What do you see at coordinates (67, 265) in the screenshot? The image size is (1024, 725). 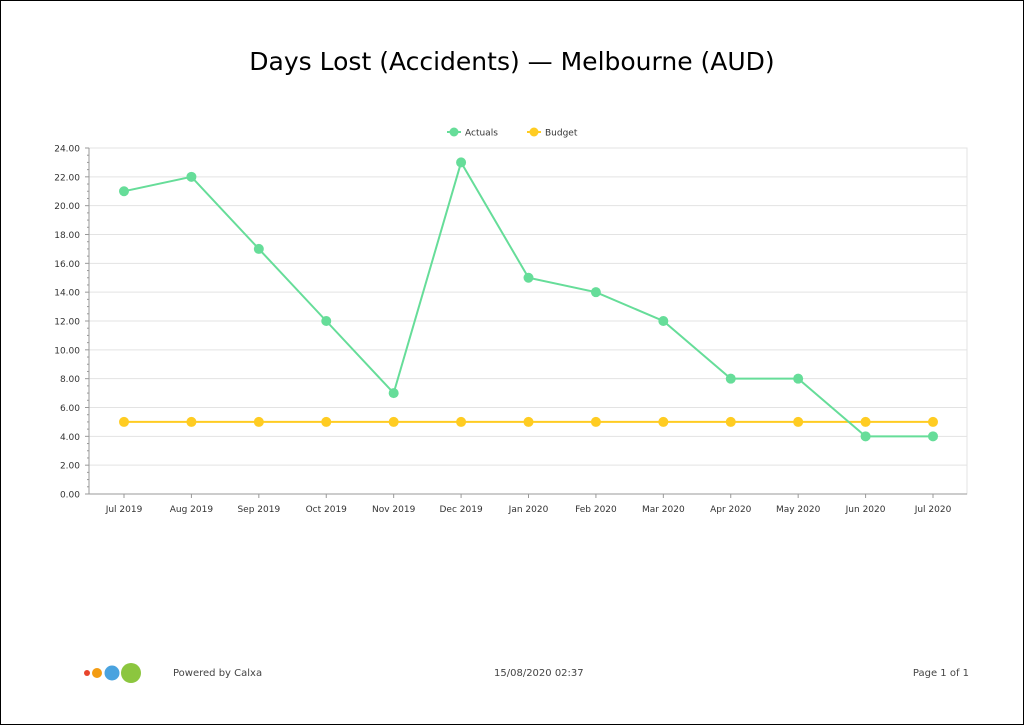 I see `y-tick-label: 16.00` at bounding box center [67, 265].